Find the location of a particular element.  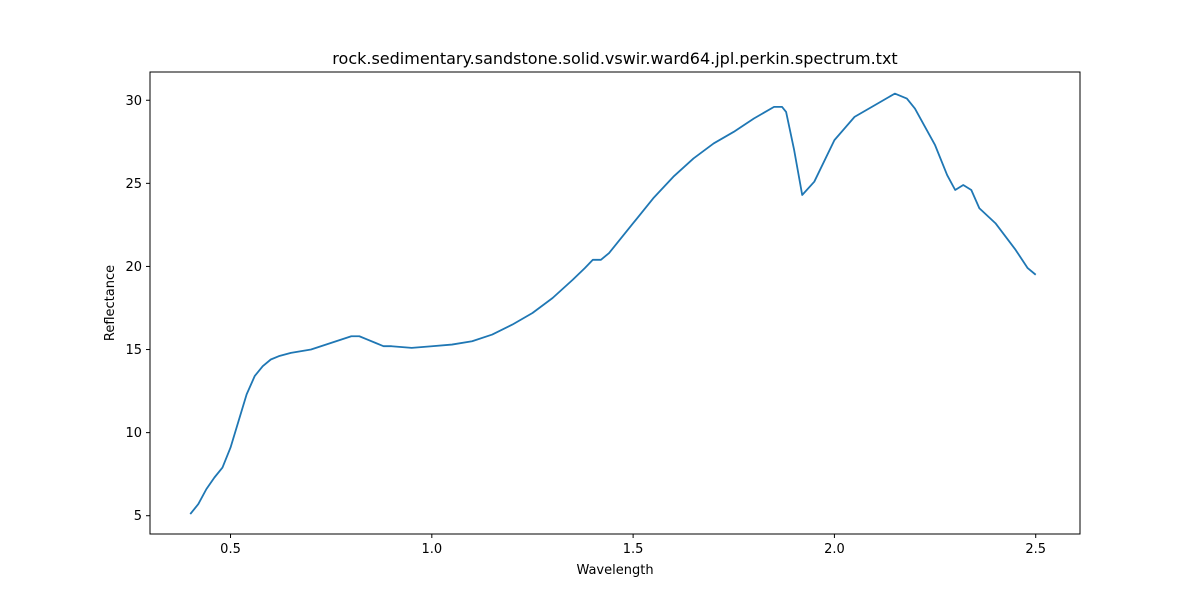

y-tick-label: 25 is located at coordinates (133, 184).